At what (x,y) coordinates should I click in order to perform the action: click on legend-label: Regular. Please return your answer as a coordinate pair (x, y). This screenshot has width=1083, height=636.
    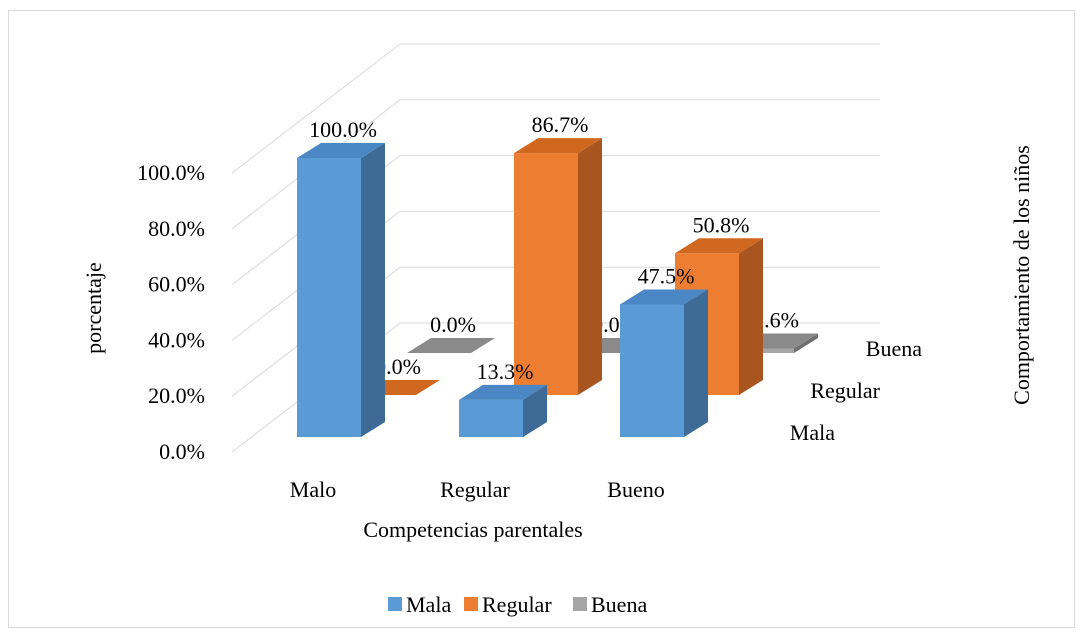
    Looking at the image, I should click on (517, 604).